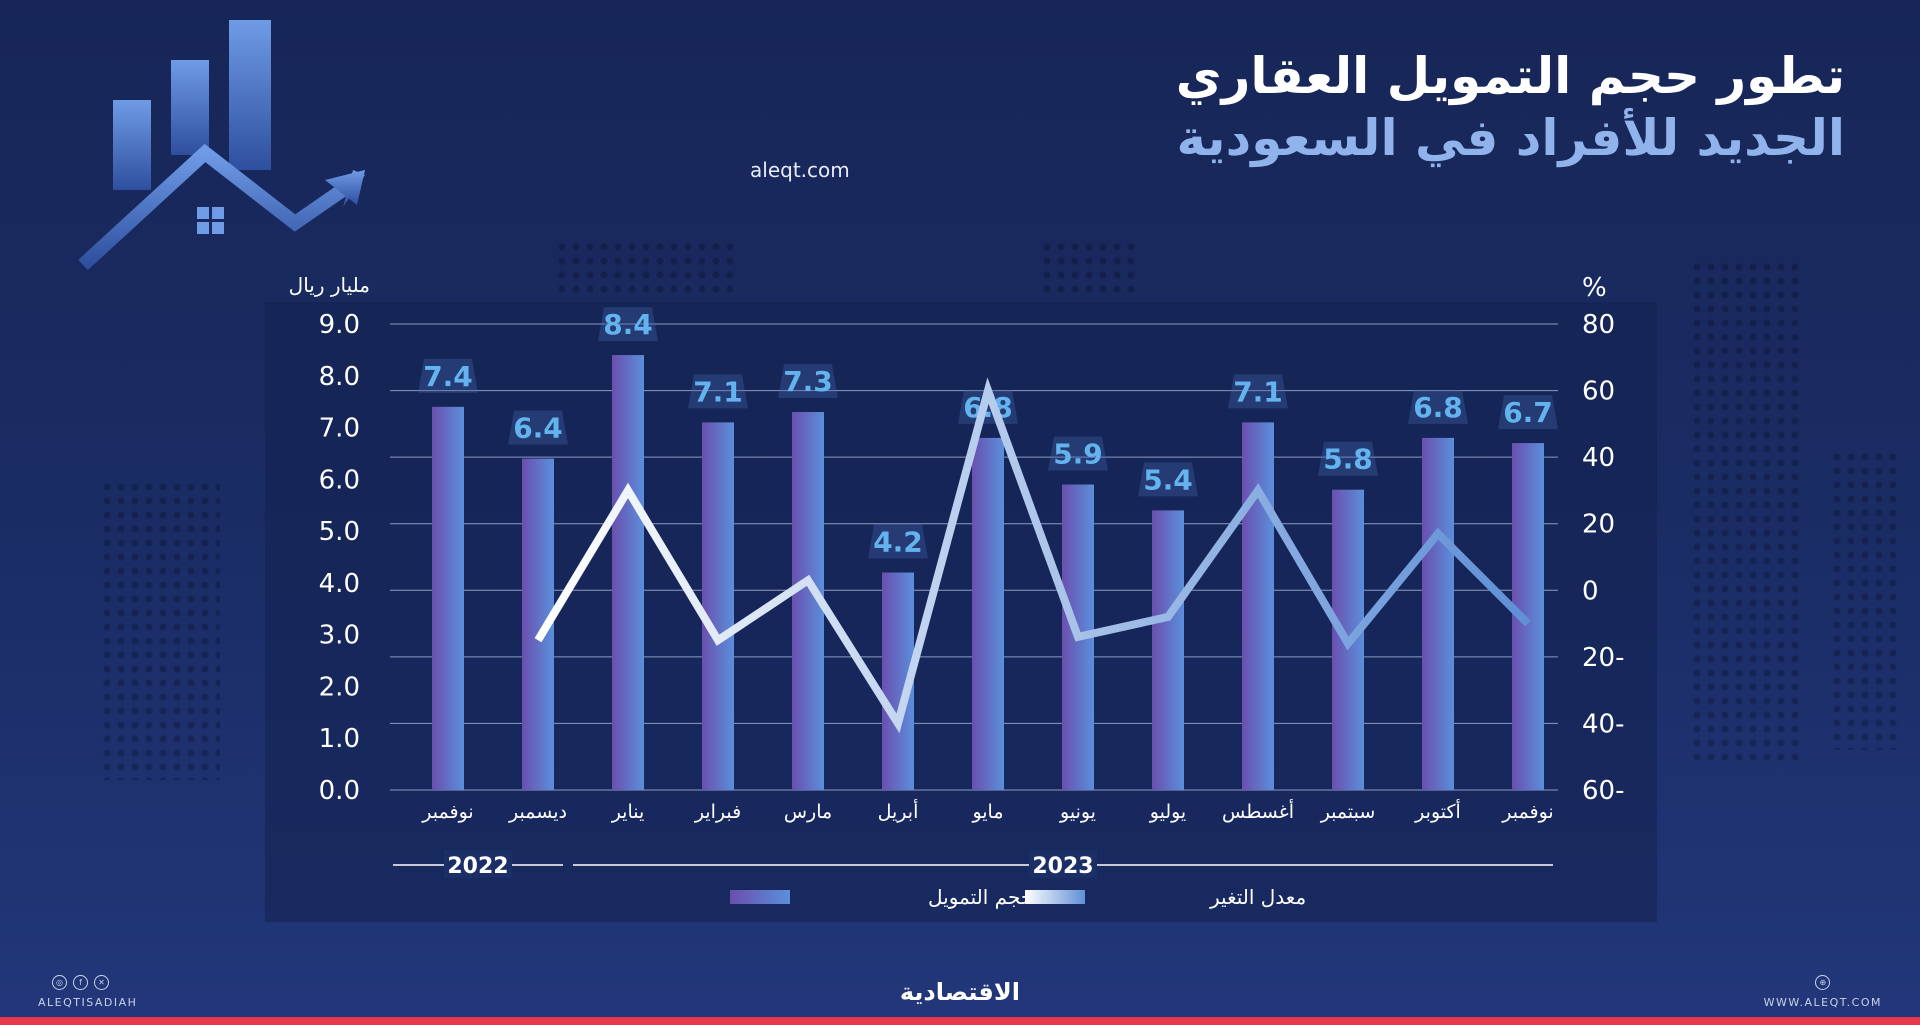  I want to click on x-tick-label: سبتمبر, so click(1348, 812).